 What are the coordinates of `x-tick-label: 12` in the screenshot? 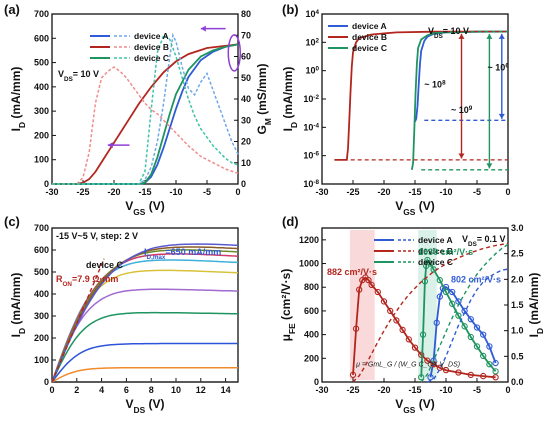 It's located at (201, 390).